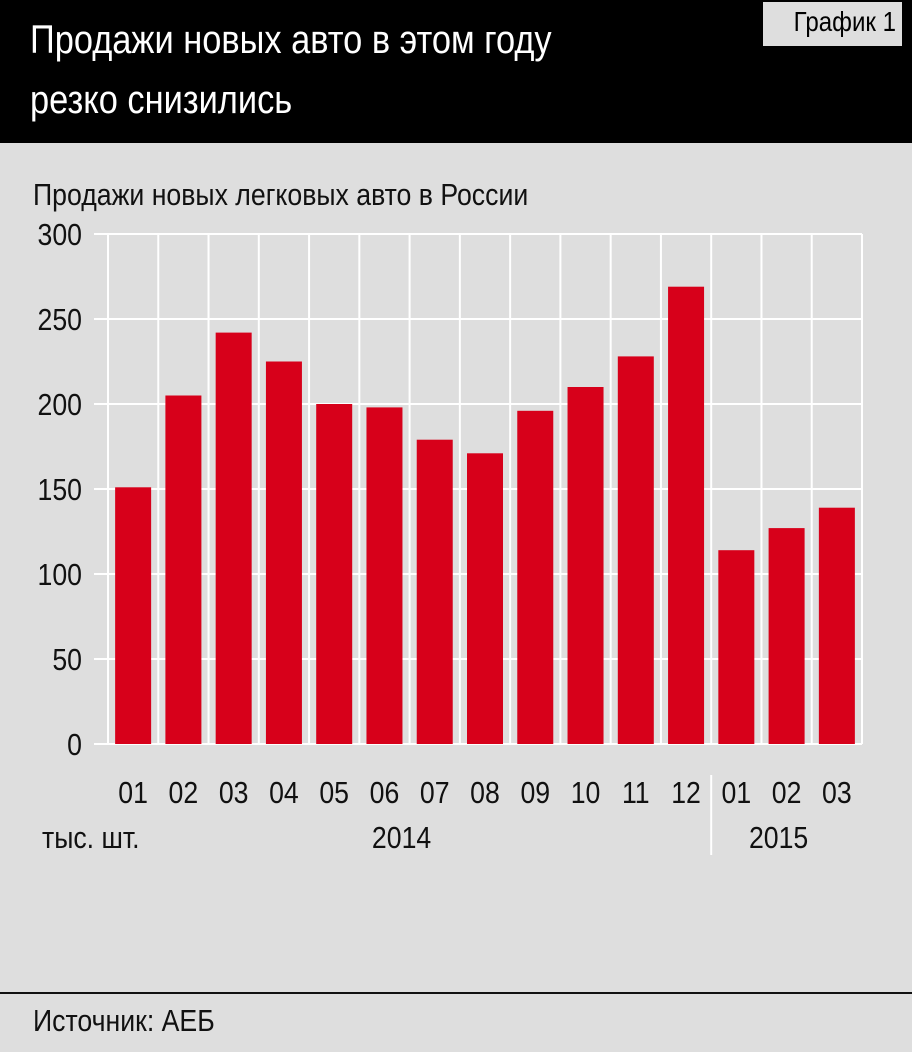  Describe the element at coordinates (435, 793) in the screenshot. I see `x-tick-label: 07` at that location.